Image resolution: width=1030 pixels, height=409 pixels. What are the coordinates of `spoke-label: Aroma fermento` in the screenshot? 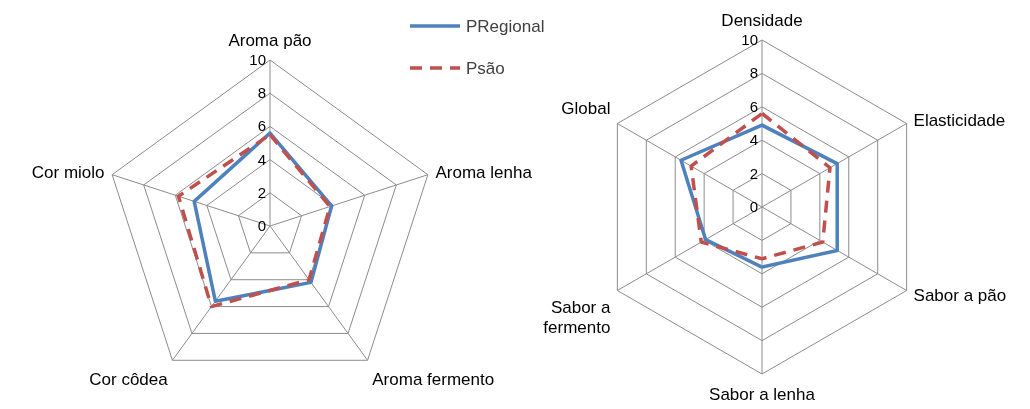 It's located at (433, 379).